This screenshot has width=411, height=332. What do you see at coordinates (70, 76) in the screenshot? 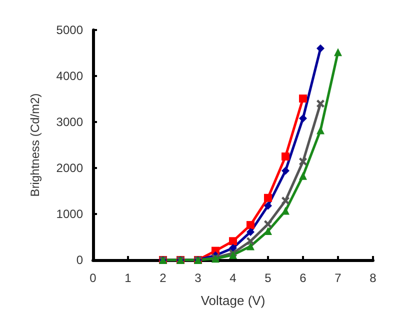
I see `y-tick-label: 4000` at bounding box center [70, 76].